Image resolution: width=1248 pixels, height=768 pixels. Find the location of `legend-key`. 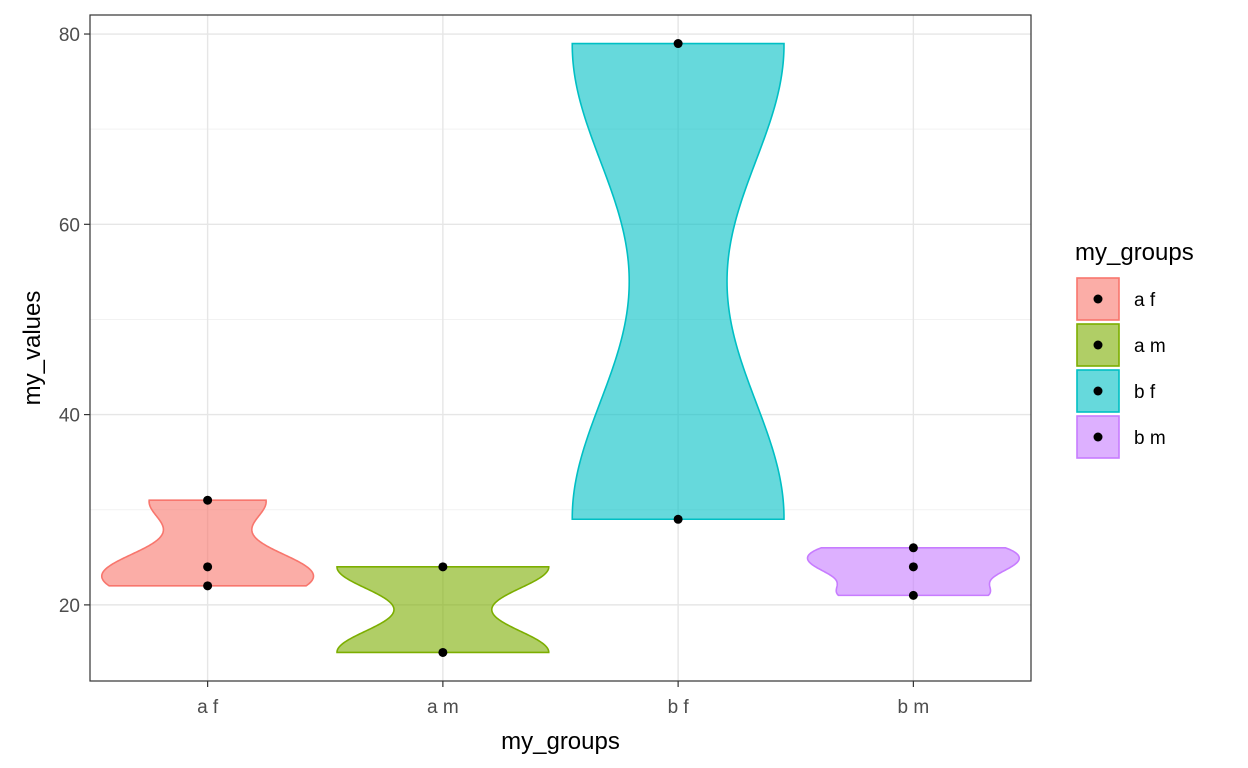

legend-key is located at coordinates (1098, 299).